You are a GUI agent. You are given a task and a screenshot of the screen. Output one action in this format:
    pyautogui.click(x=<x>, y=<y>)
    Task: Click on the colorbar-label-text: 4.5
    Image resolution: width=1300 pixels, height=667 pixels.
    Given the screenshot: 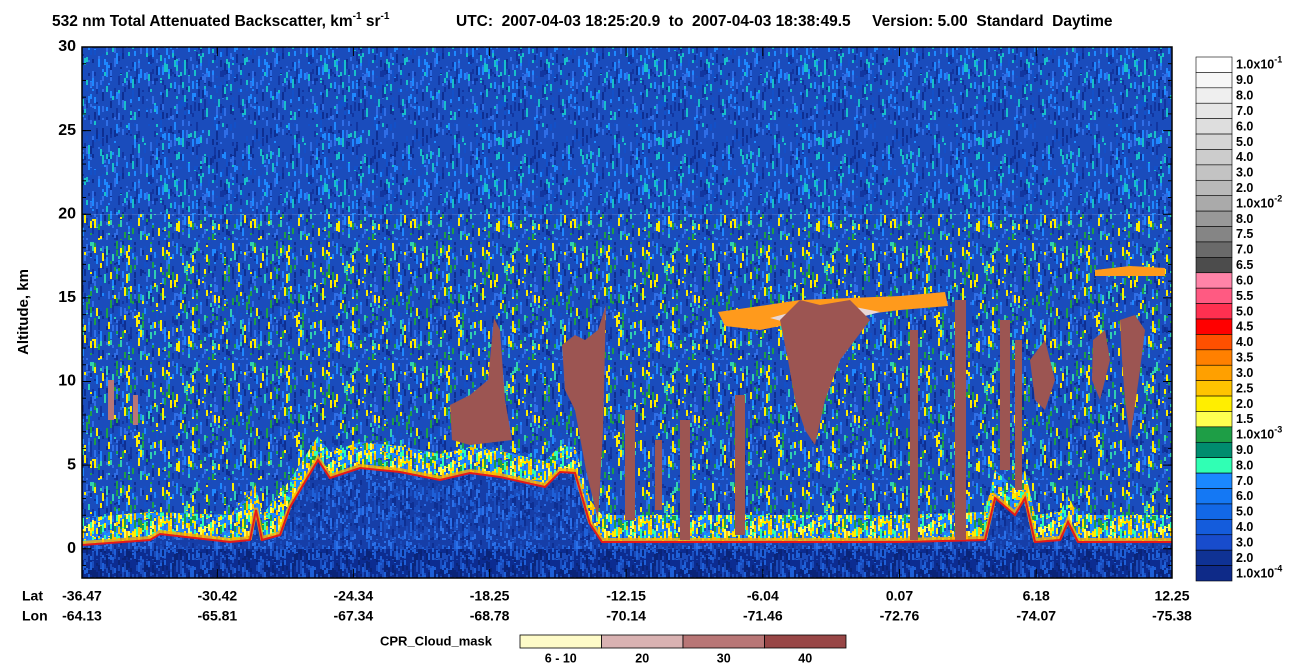 What is the action you would take?
    pyautogui.click(x=1244, y=327)
    